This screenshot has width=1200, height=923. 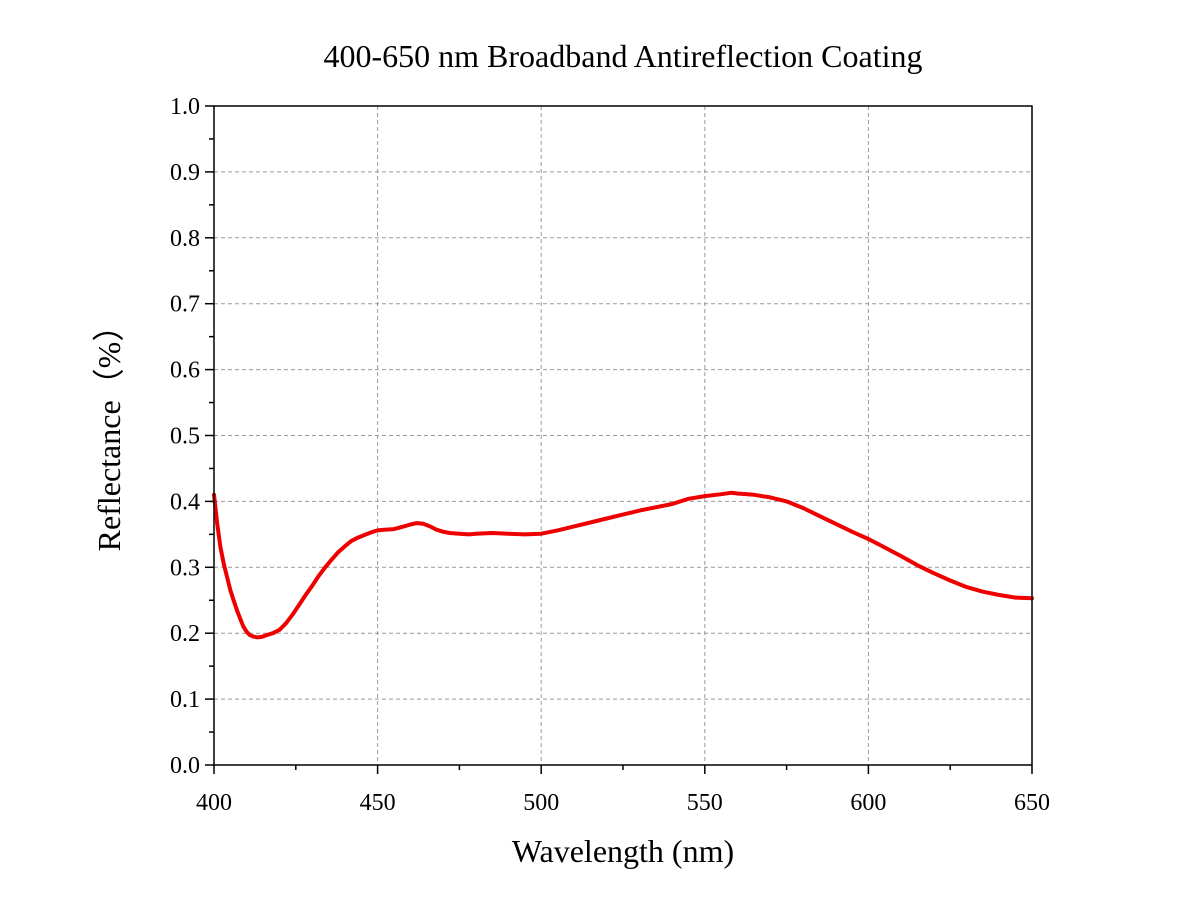 I want to click on y-axis-title: Reflectance（%）, so click(x=109, y=431).